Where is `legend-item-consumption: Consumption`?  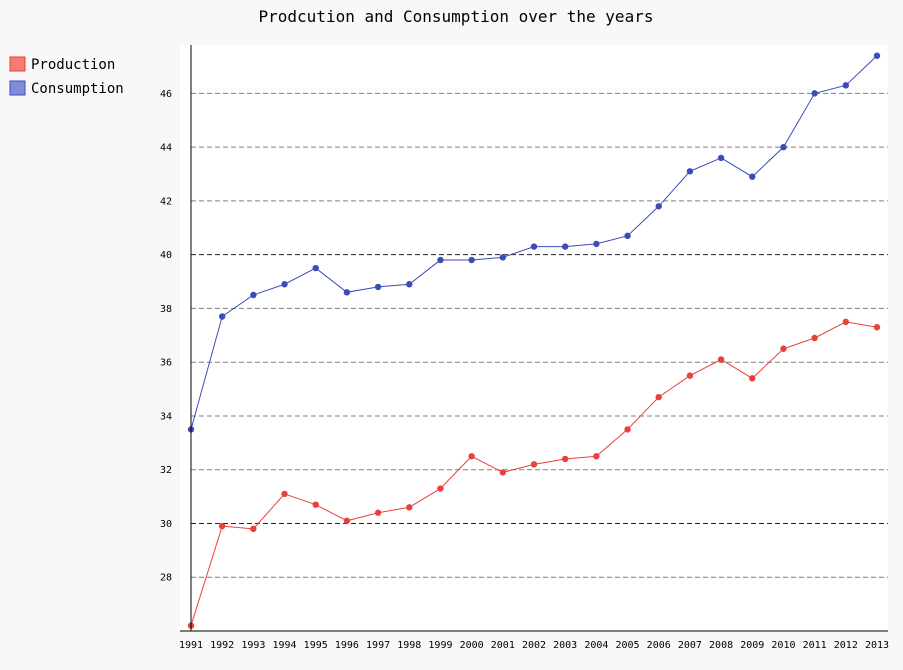
legend-item-consumption: Consumption is located at coordinates (66, 88).